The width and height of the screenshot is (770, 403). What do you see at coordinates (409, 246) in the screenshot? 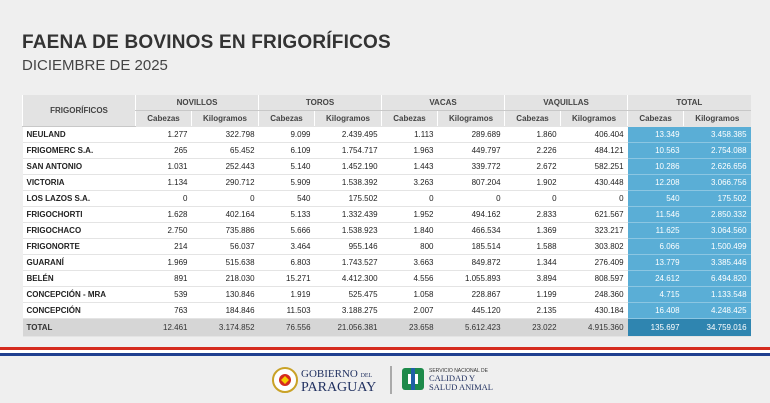
I see `cell: 800` at bounding box center [409, 246].